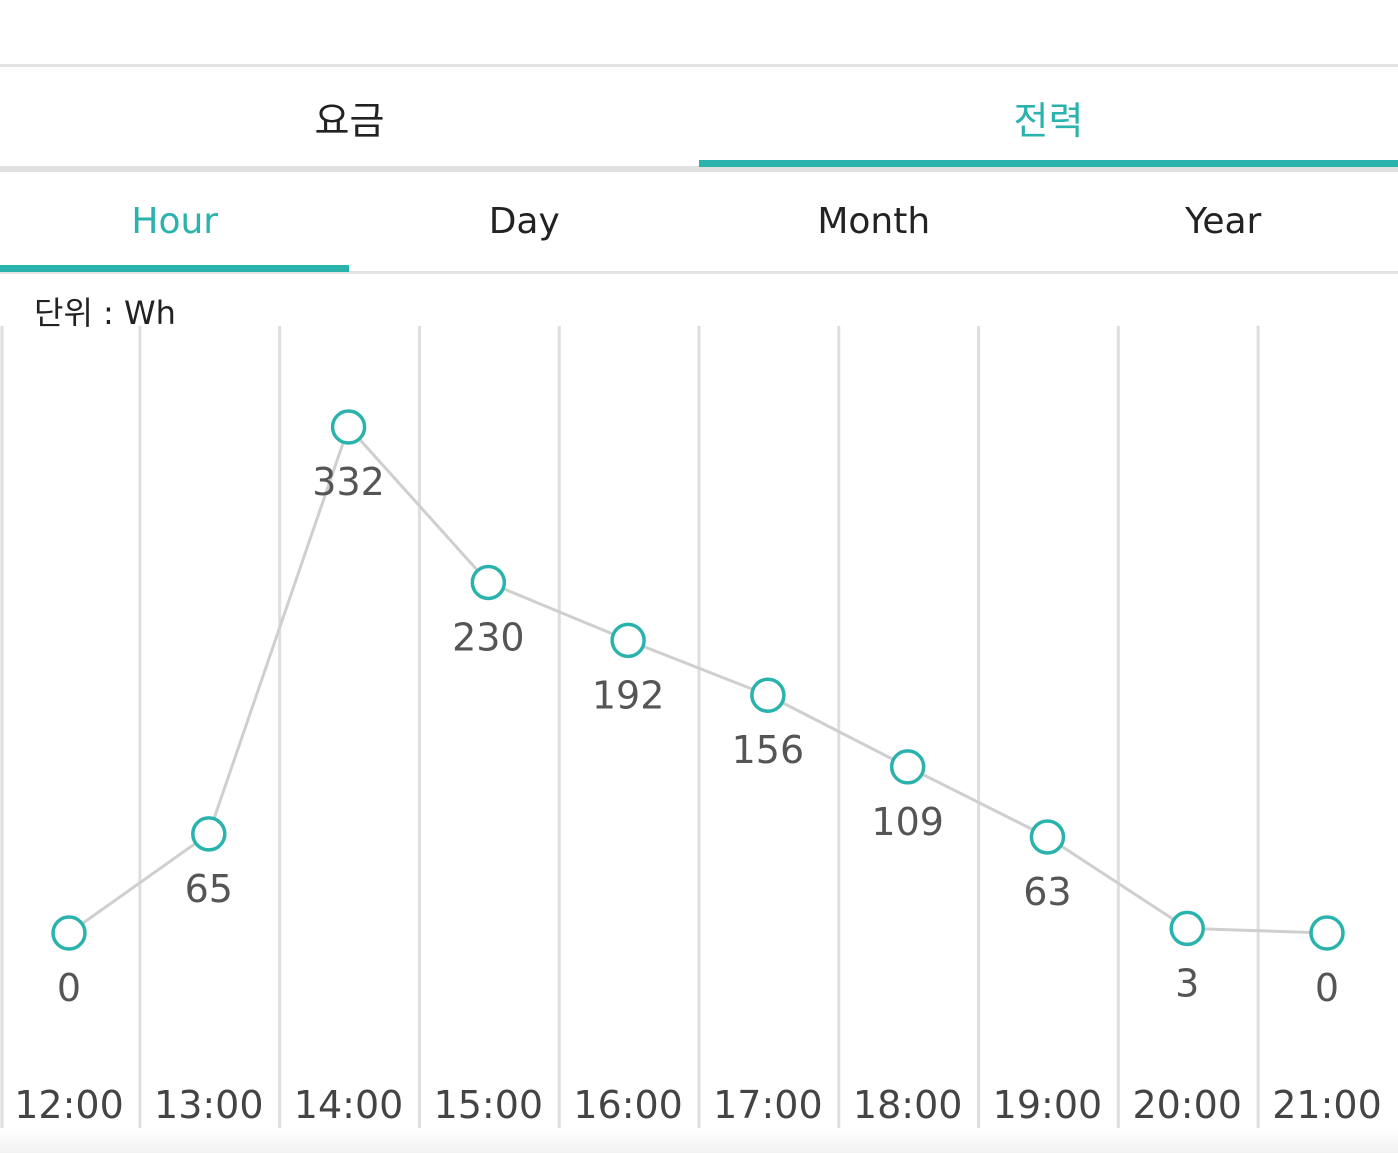 The height and width of the screenshot is (1153, 1398). Describe the element at coordinates (1327, 1105) in the screenshot. I see `x-tick-label: 21:00` at that location.